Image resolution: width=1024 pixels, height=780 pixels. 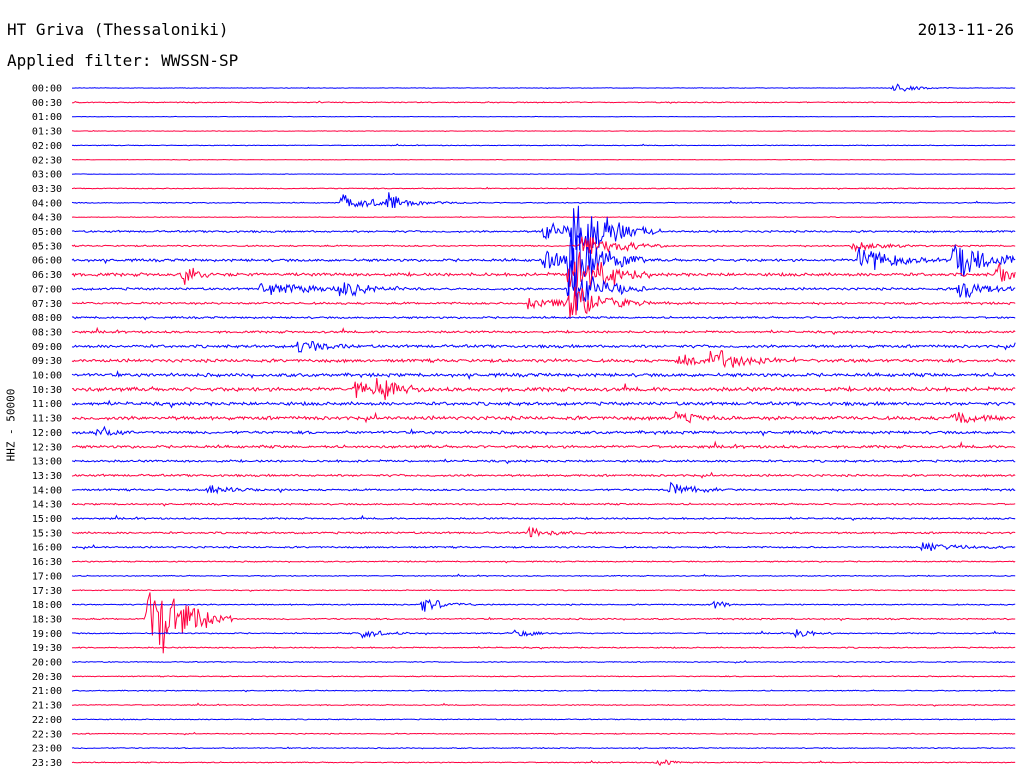 What do you see at coordinates (47, 218) in the screenshot?
I see `time-label-0430: 04:30` at bounding box center [47, 218].